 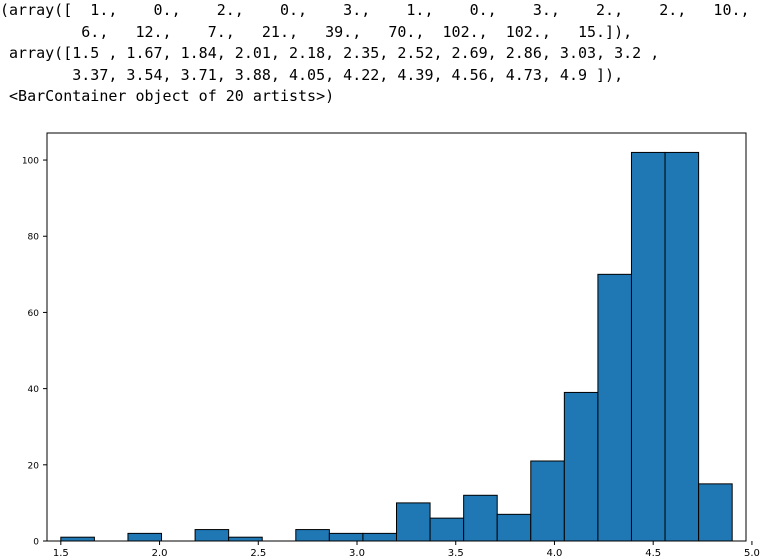 I want to click on y-tick-label: 80, so click(x=34, y=238).